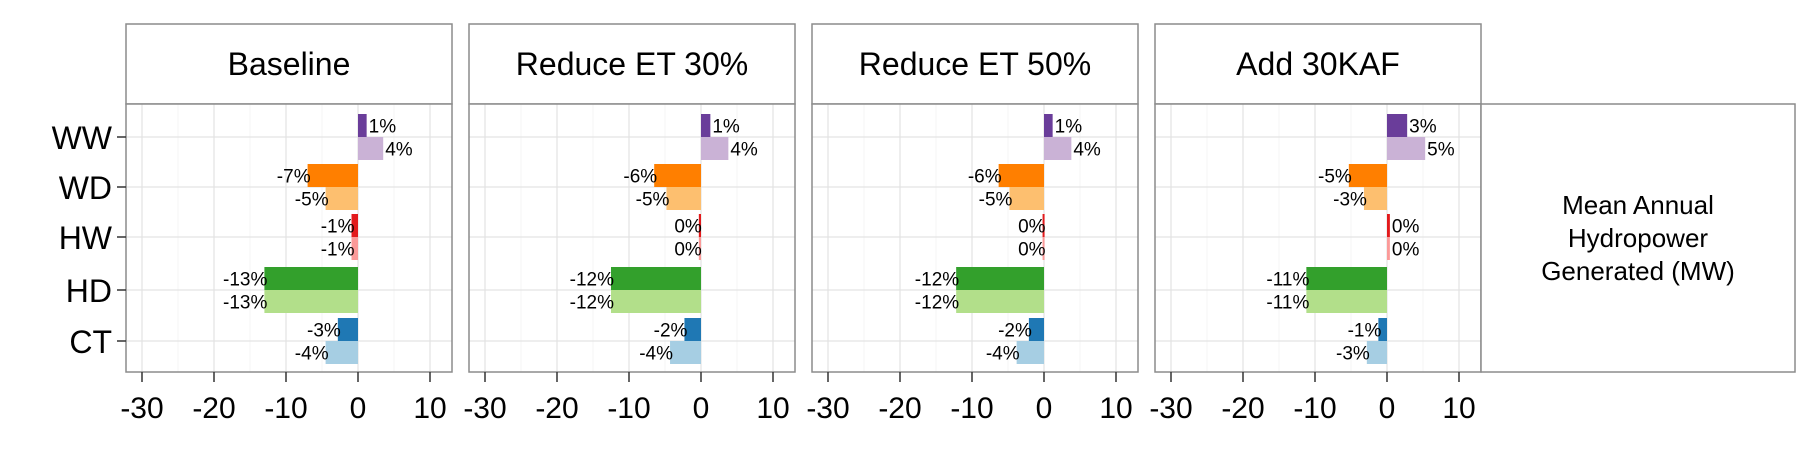 This screenshot has height=450, width=1800. I want to click on y-tick-label-hd: HD, so click(89, 291).